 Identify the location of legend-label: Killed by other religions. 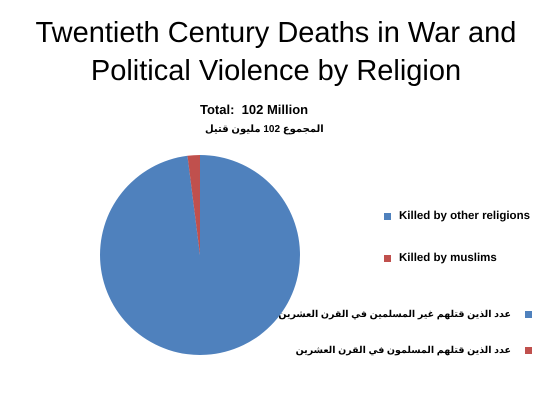
(464, 216).